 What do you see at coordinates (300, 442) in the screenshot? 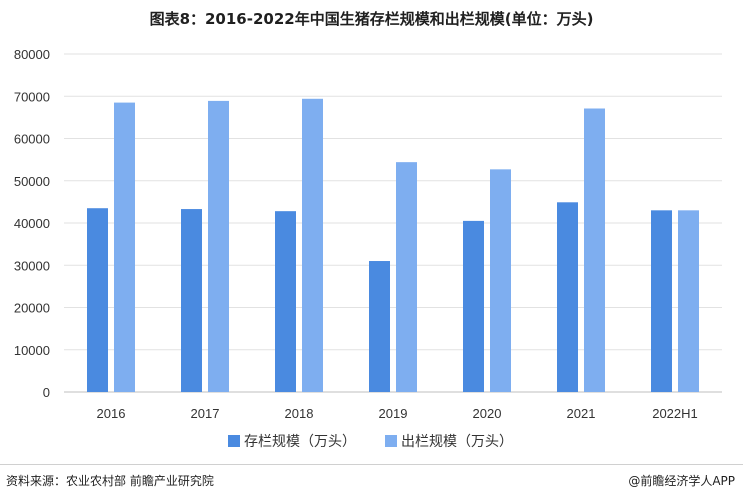
I see `legend-label-inventory: 存栏规模（万头）` at bounding box center [300, 442].